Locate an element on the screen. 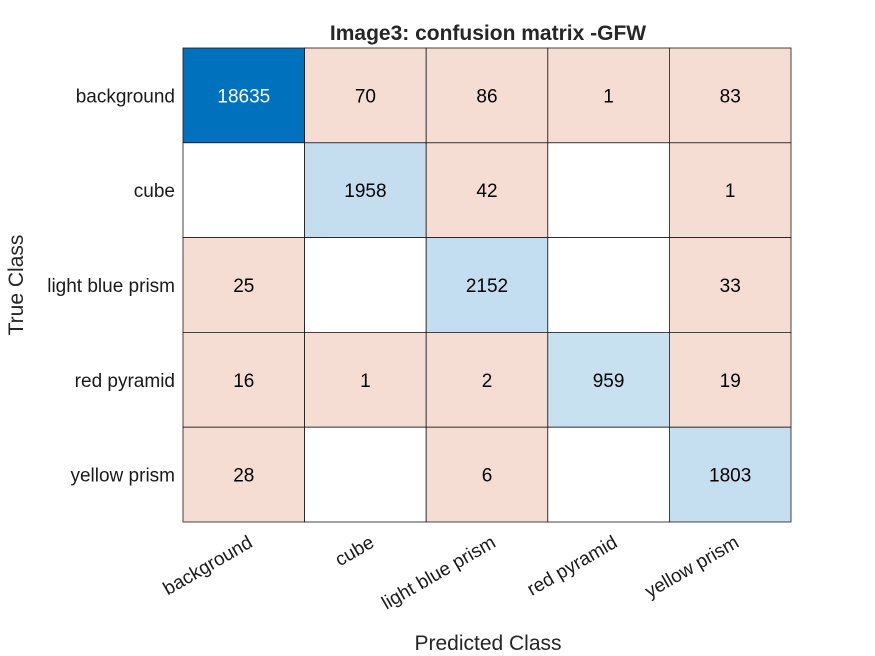 This screenshot has width=875, height=656. cell-value-background-light-blue-prism: 86 is located at coordinates (486, 96).